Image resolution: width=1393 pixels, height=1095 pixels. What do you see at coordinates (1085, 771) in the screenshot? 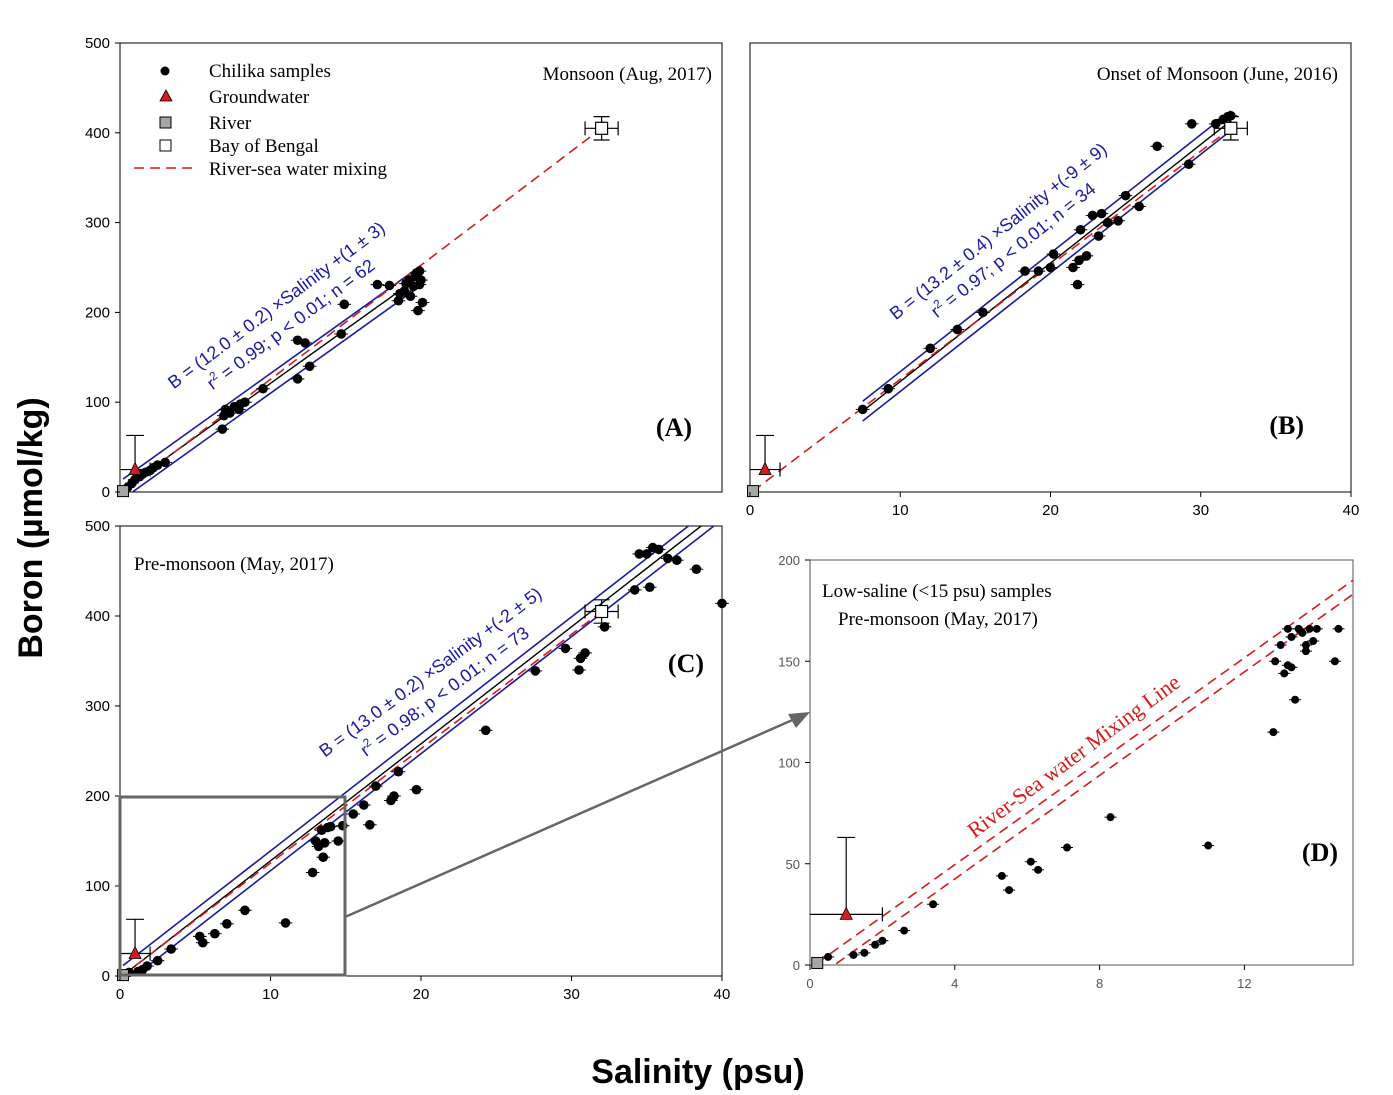
I see `panel-d-mixing-line` at bounding box center [1085, 771].